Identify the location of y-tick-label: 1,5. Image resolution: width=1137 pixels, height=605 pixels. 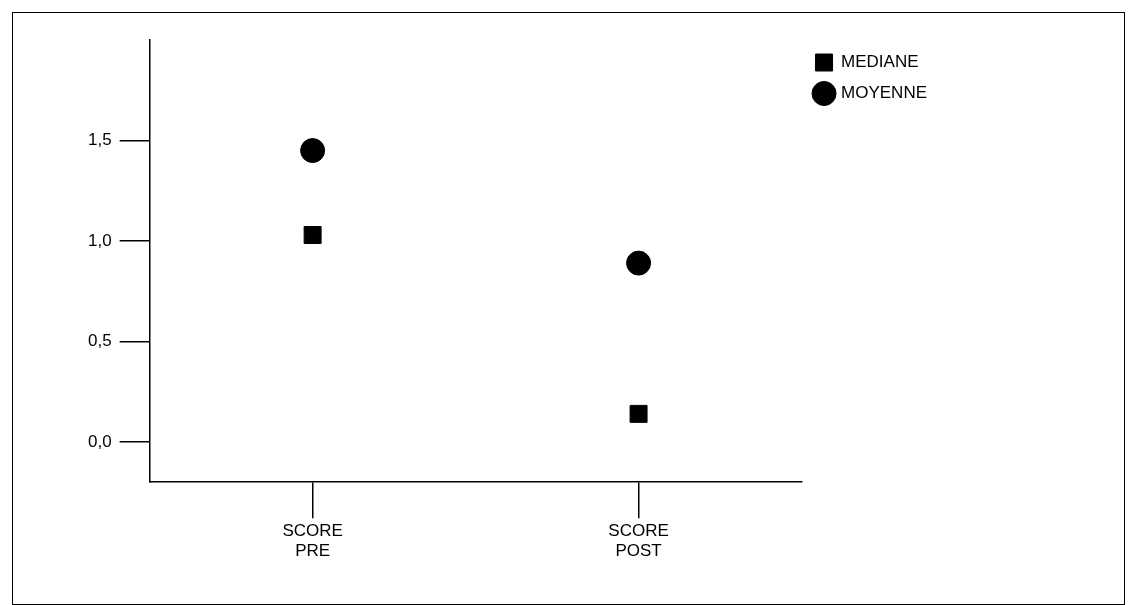
(99, 140).